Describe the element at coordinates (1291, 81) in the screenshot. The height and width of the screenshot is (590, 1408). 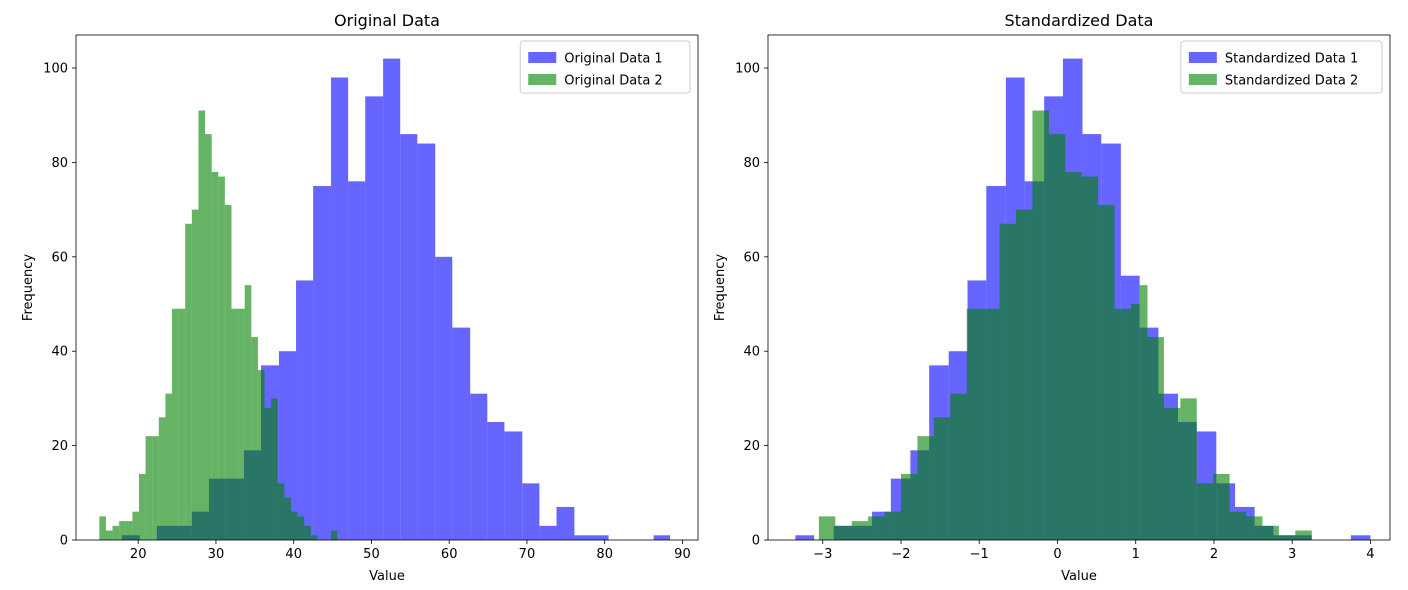
I see `legend-label: Standardized Data 2` at that location.